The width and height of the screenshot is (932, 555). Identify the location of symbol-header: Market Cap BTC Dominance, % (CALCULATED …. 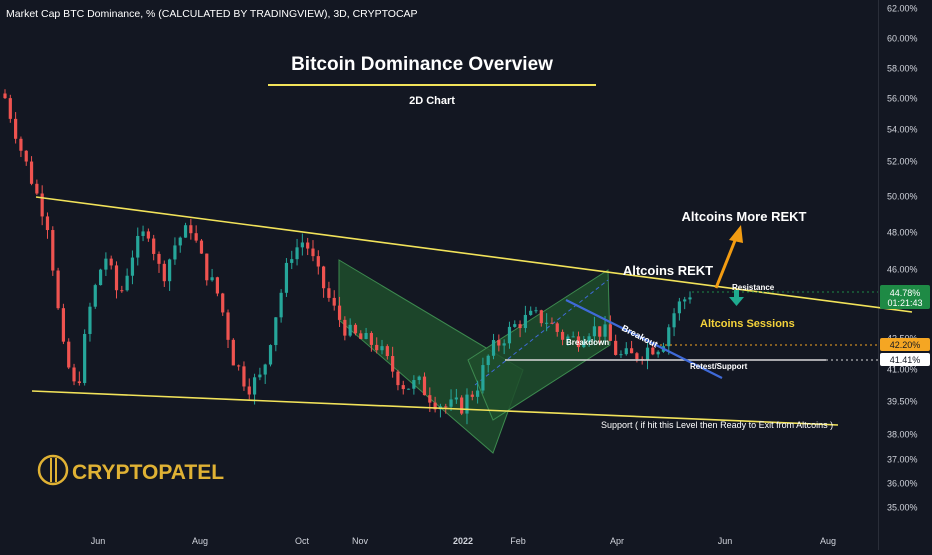
(212, 14).